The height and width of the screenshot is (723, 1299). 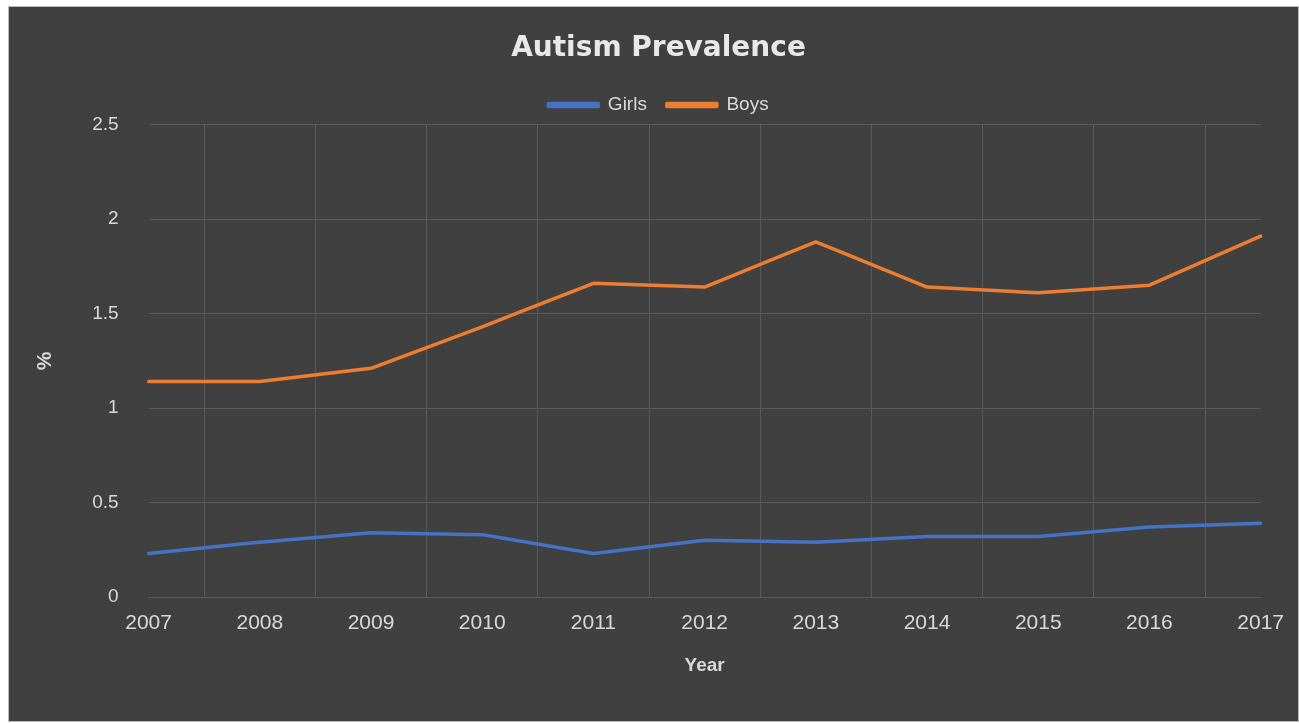 I want to click on x-axis-title: Year, so click(x=705, y=664).